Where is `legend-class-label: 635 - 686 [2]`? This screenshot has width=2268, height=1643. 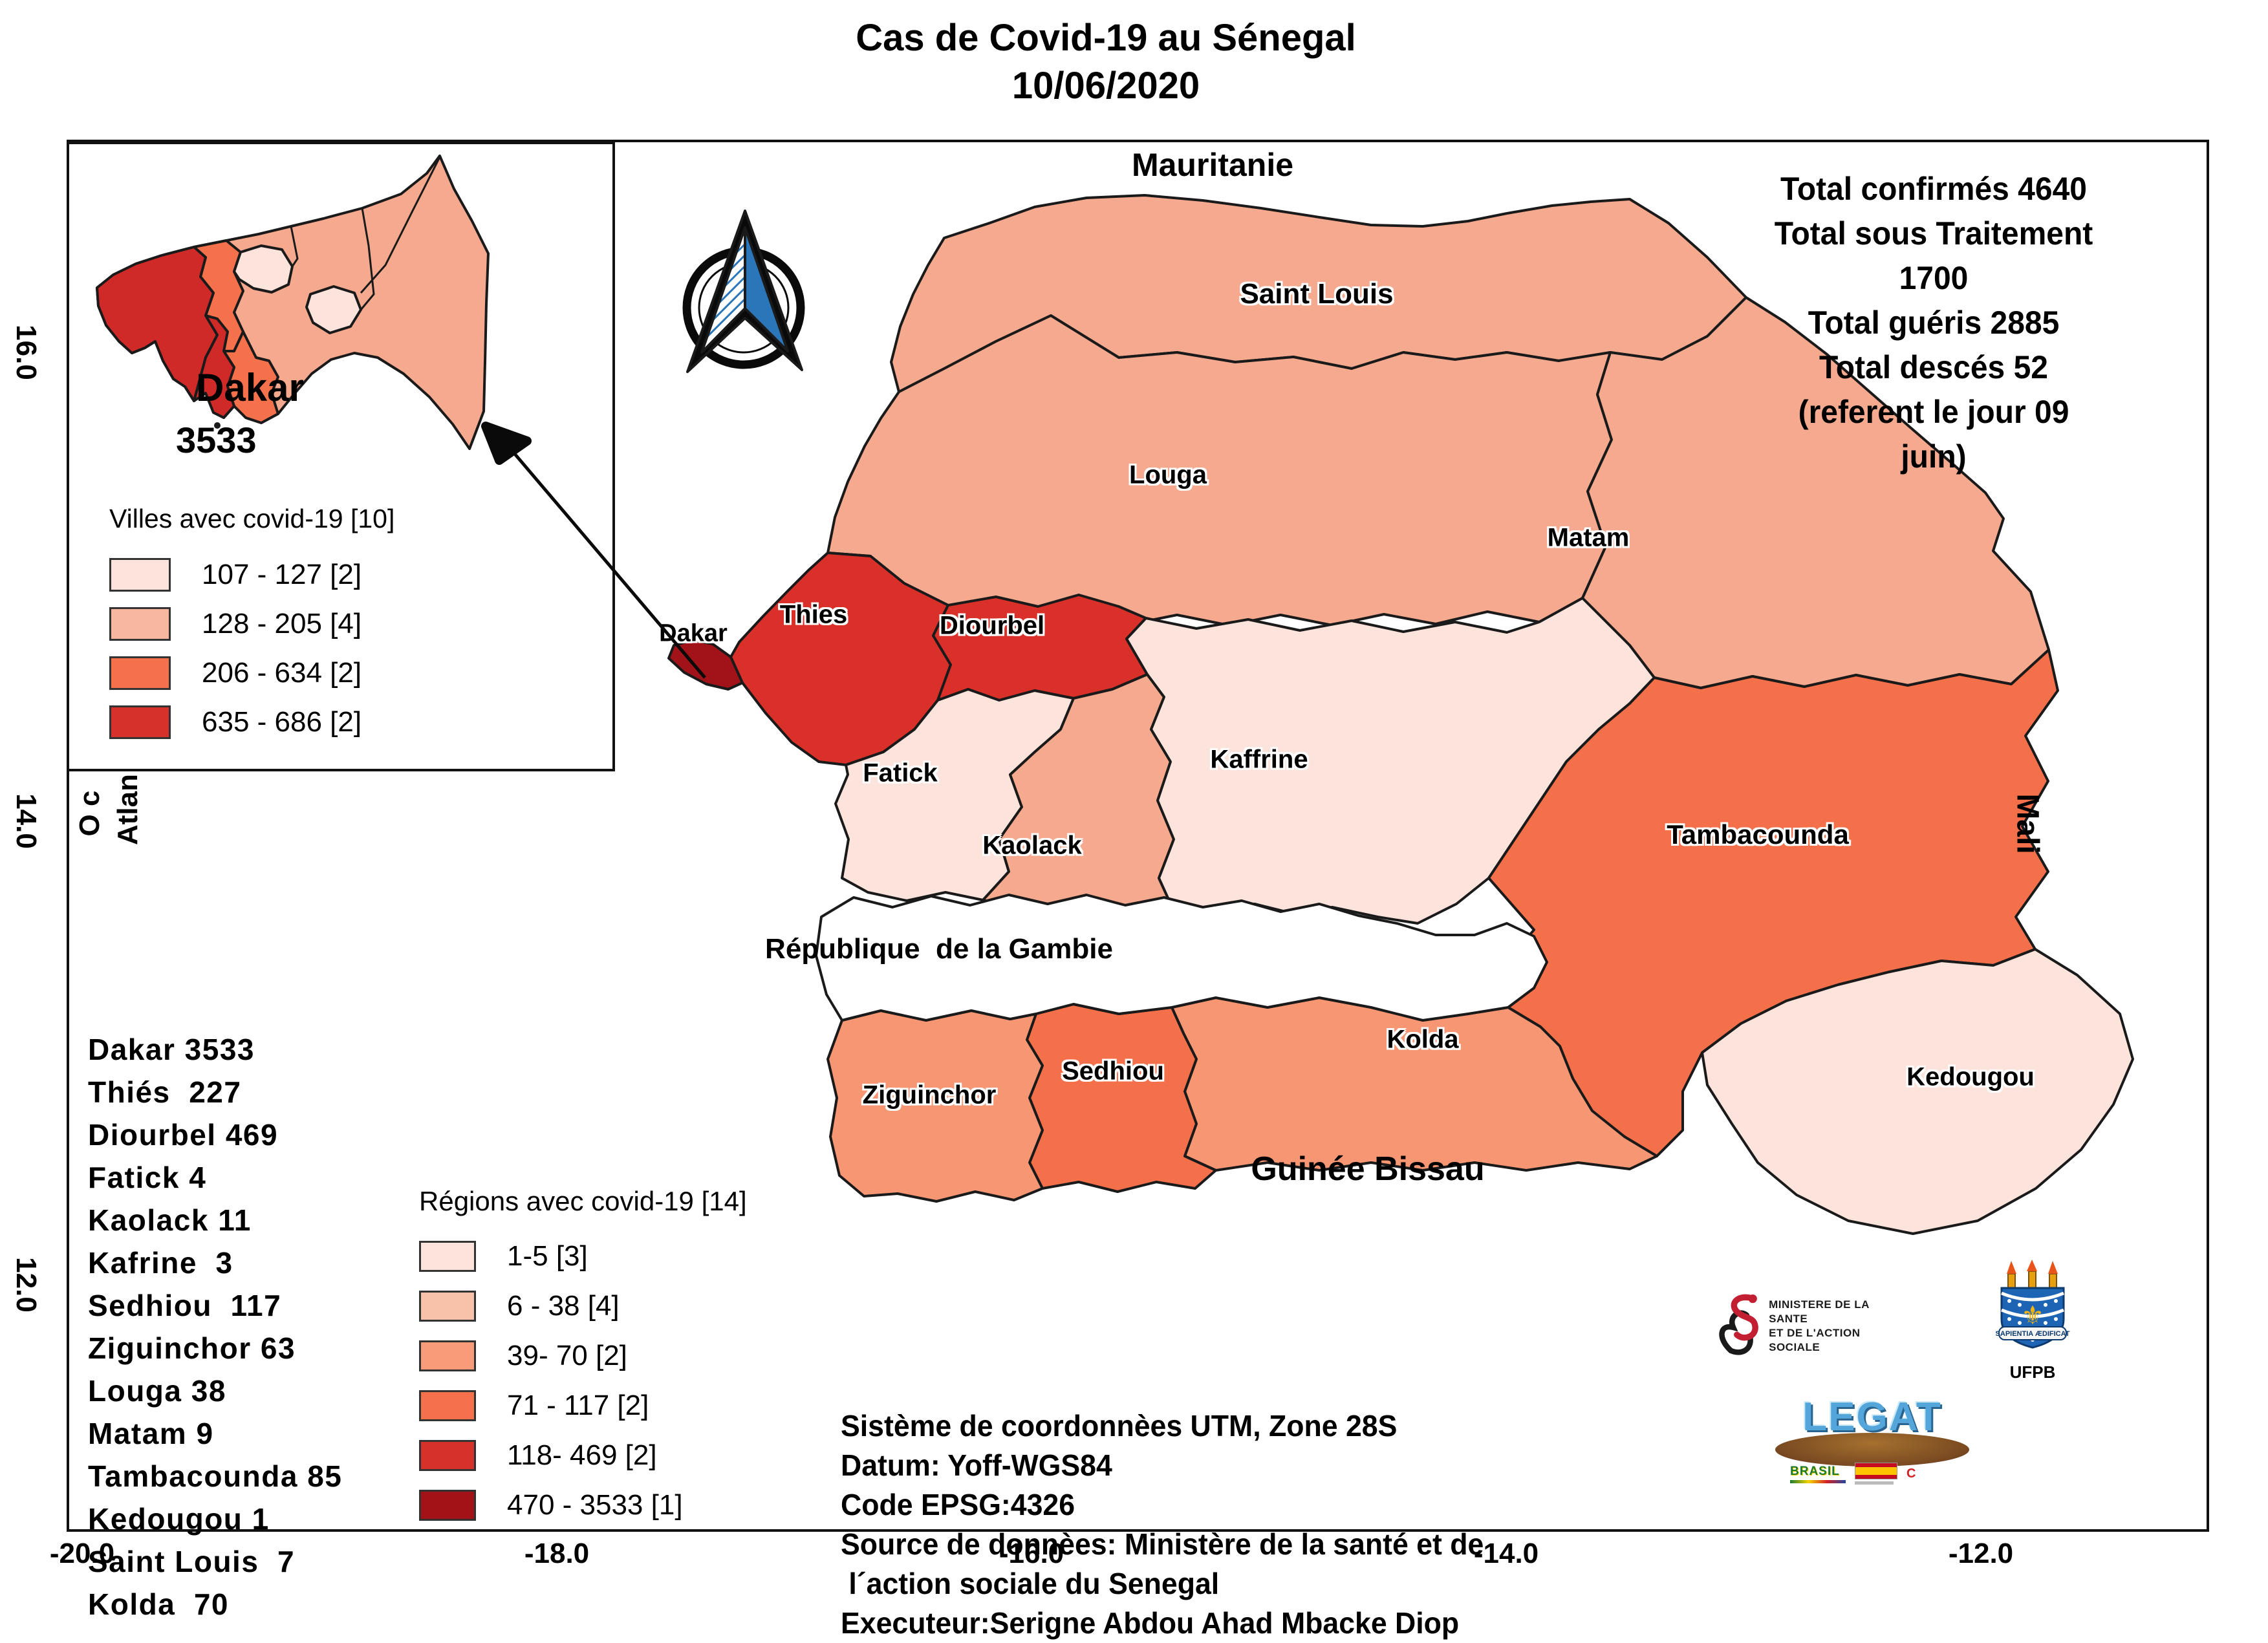
legend-class-label: 635 - 686 [2] is located at coordinates (282, 722).